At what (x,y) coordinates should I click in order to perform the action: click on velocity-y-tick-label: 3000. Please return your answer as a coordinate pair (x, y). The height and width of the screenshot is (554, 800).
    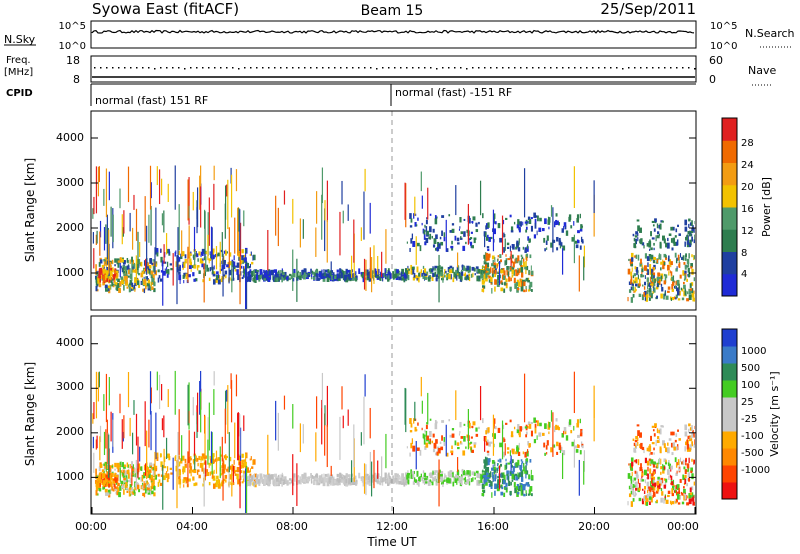
    Looking at the image, I should click on (70, 386).